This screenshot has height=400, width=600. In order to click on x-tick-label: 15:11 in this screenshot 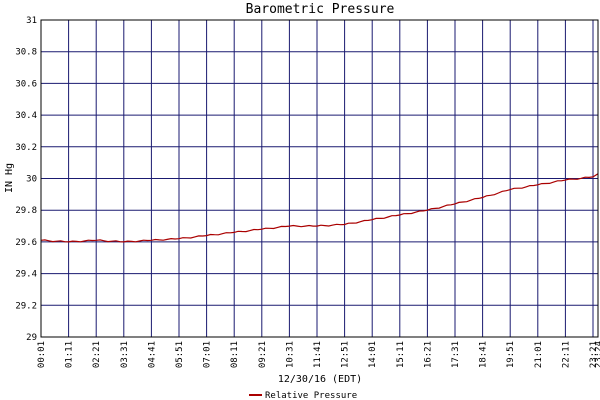, I will do `click(401, 354)`.